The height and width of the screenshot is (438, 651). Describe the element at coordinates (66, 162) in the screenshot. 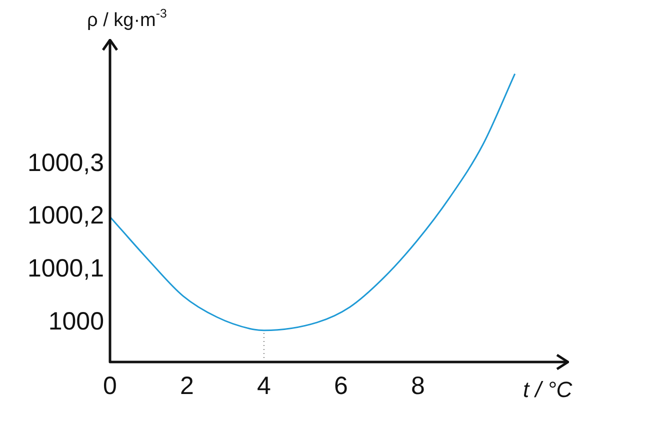

I see `y-tick-label: 1000,3` at that location.